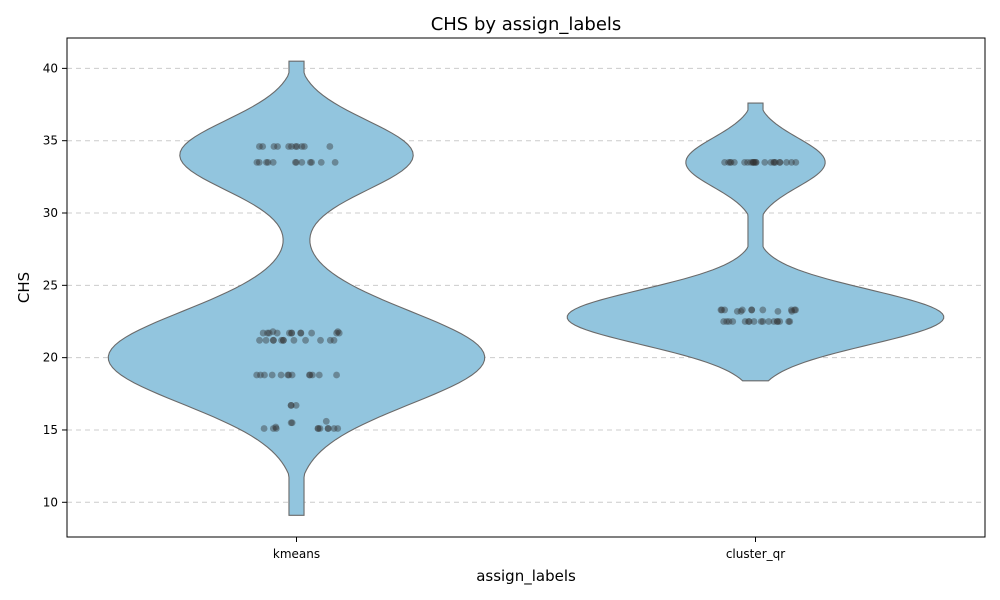 The image size is (1000, 600). I want to click on x-tick-label-cluster_qr: cluster_qr, so click(755, 554).